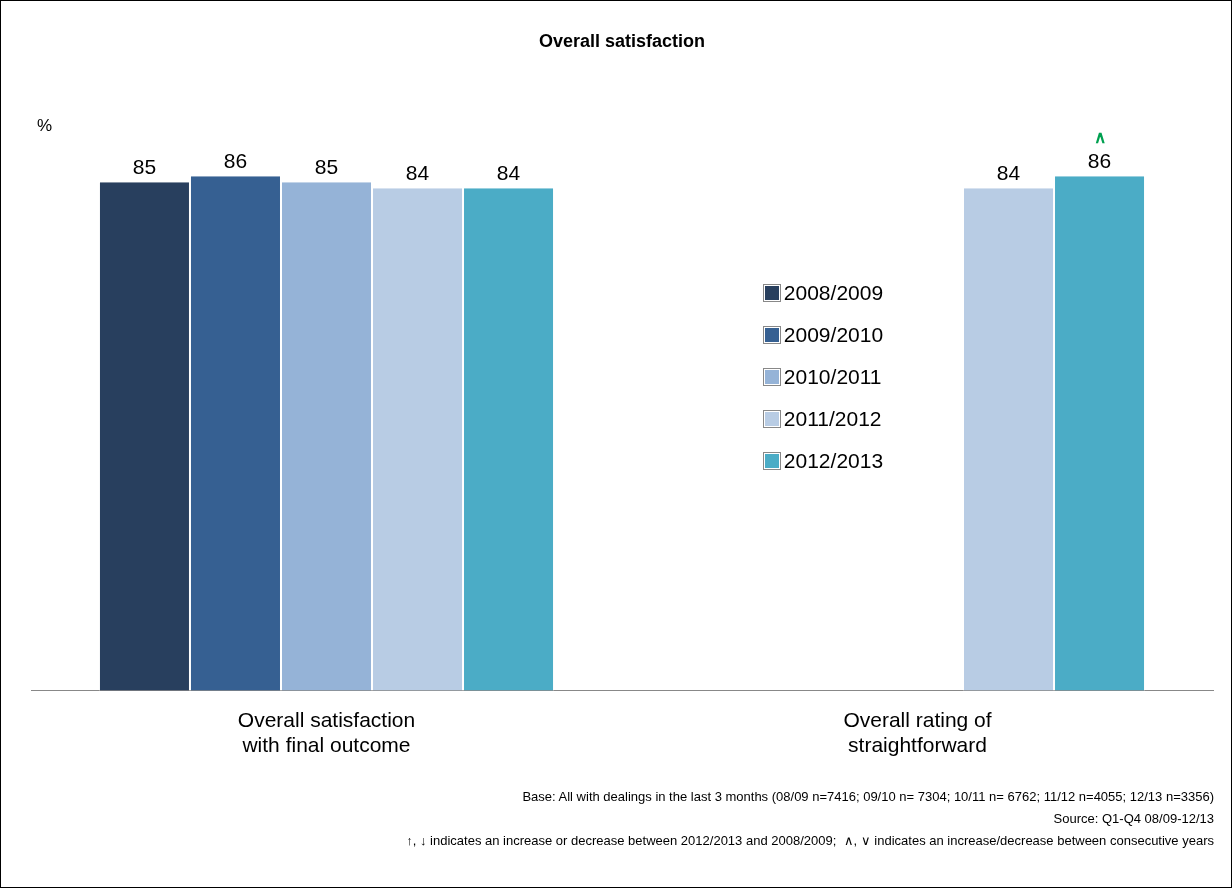 The width and height of the screenshot is (1232, 888). What do you see at coordinates (622, 40) in the screenshot?
I see `chart-title: Overall satisfaction` at bounding box center [622, 40].